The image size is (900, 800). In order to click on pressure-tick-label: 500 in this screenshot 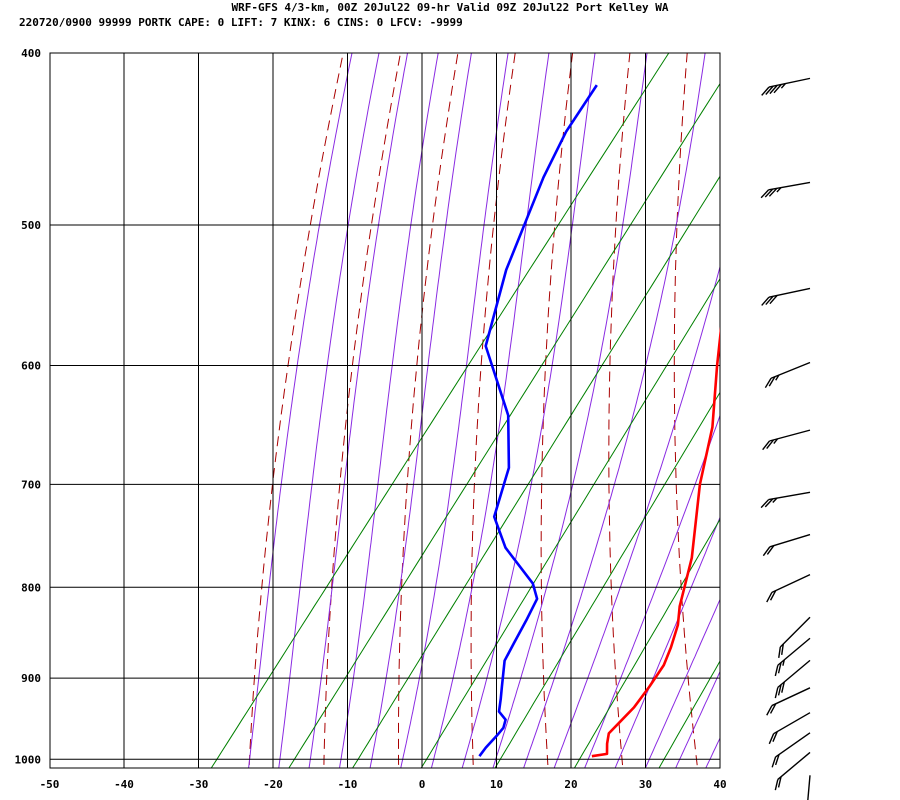, I will do `click(31, 225)`.